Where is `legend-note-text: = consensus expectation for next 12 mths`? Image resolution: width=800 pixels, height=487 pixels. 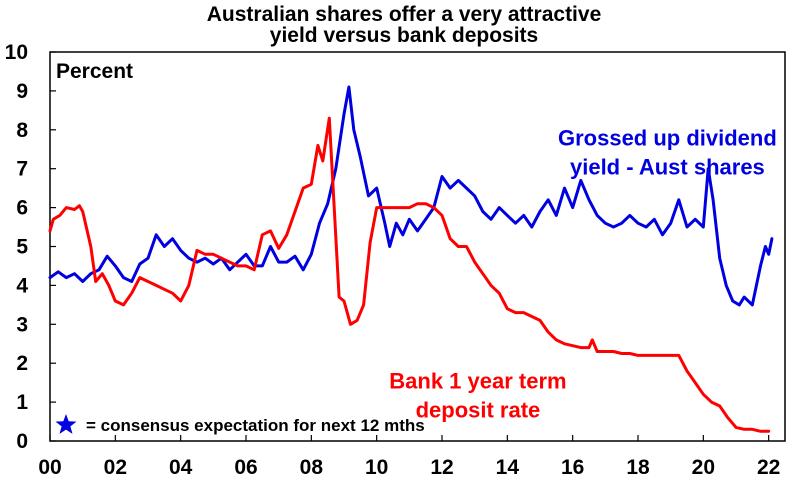 legend-note-text: = consensus expectation for next 12 mths is located at coordinates (255, 425).